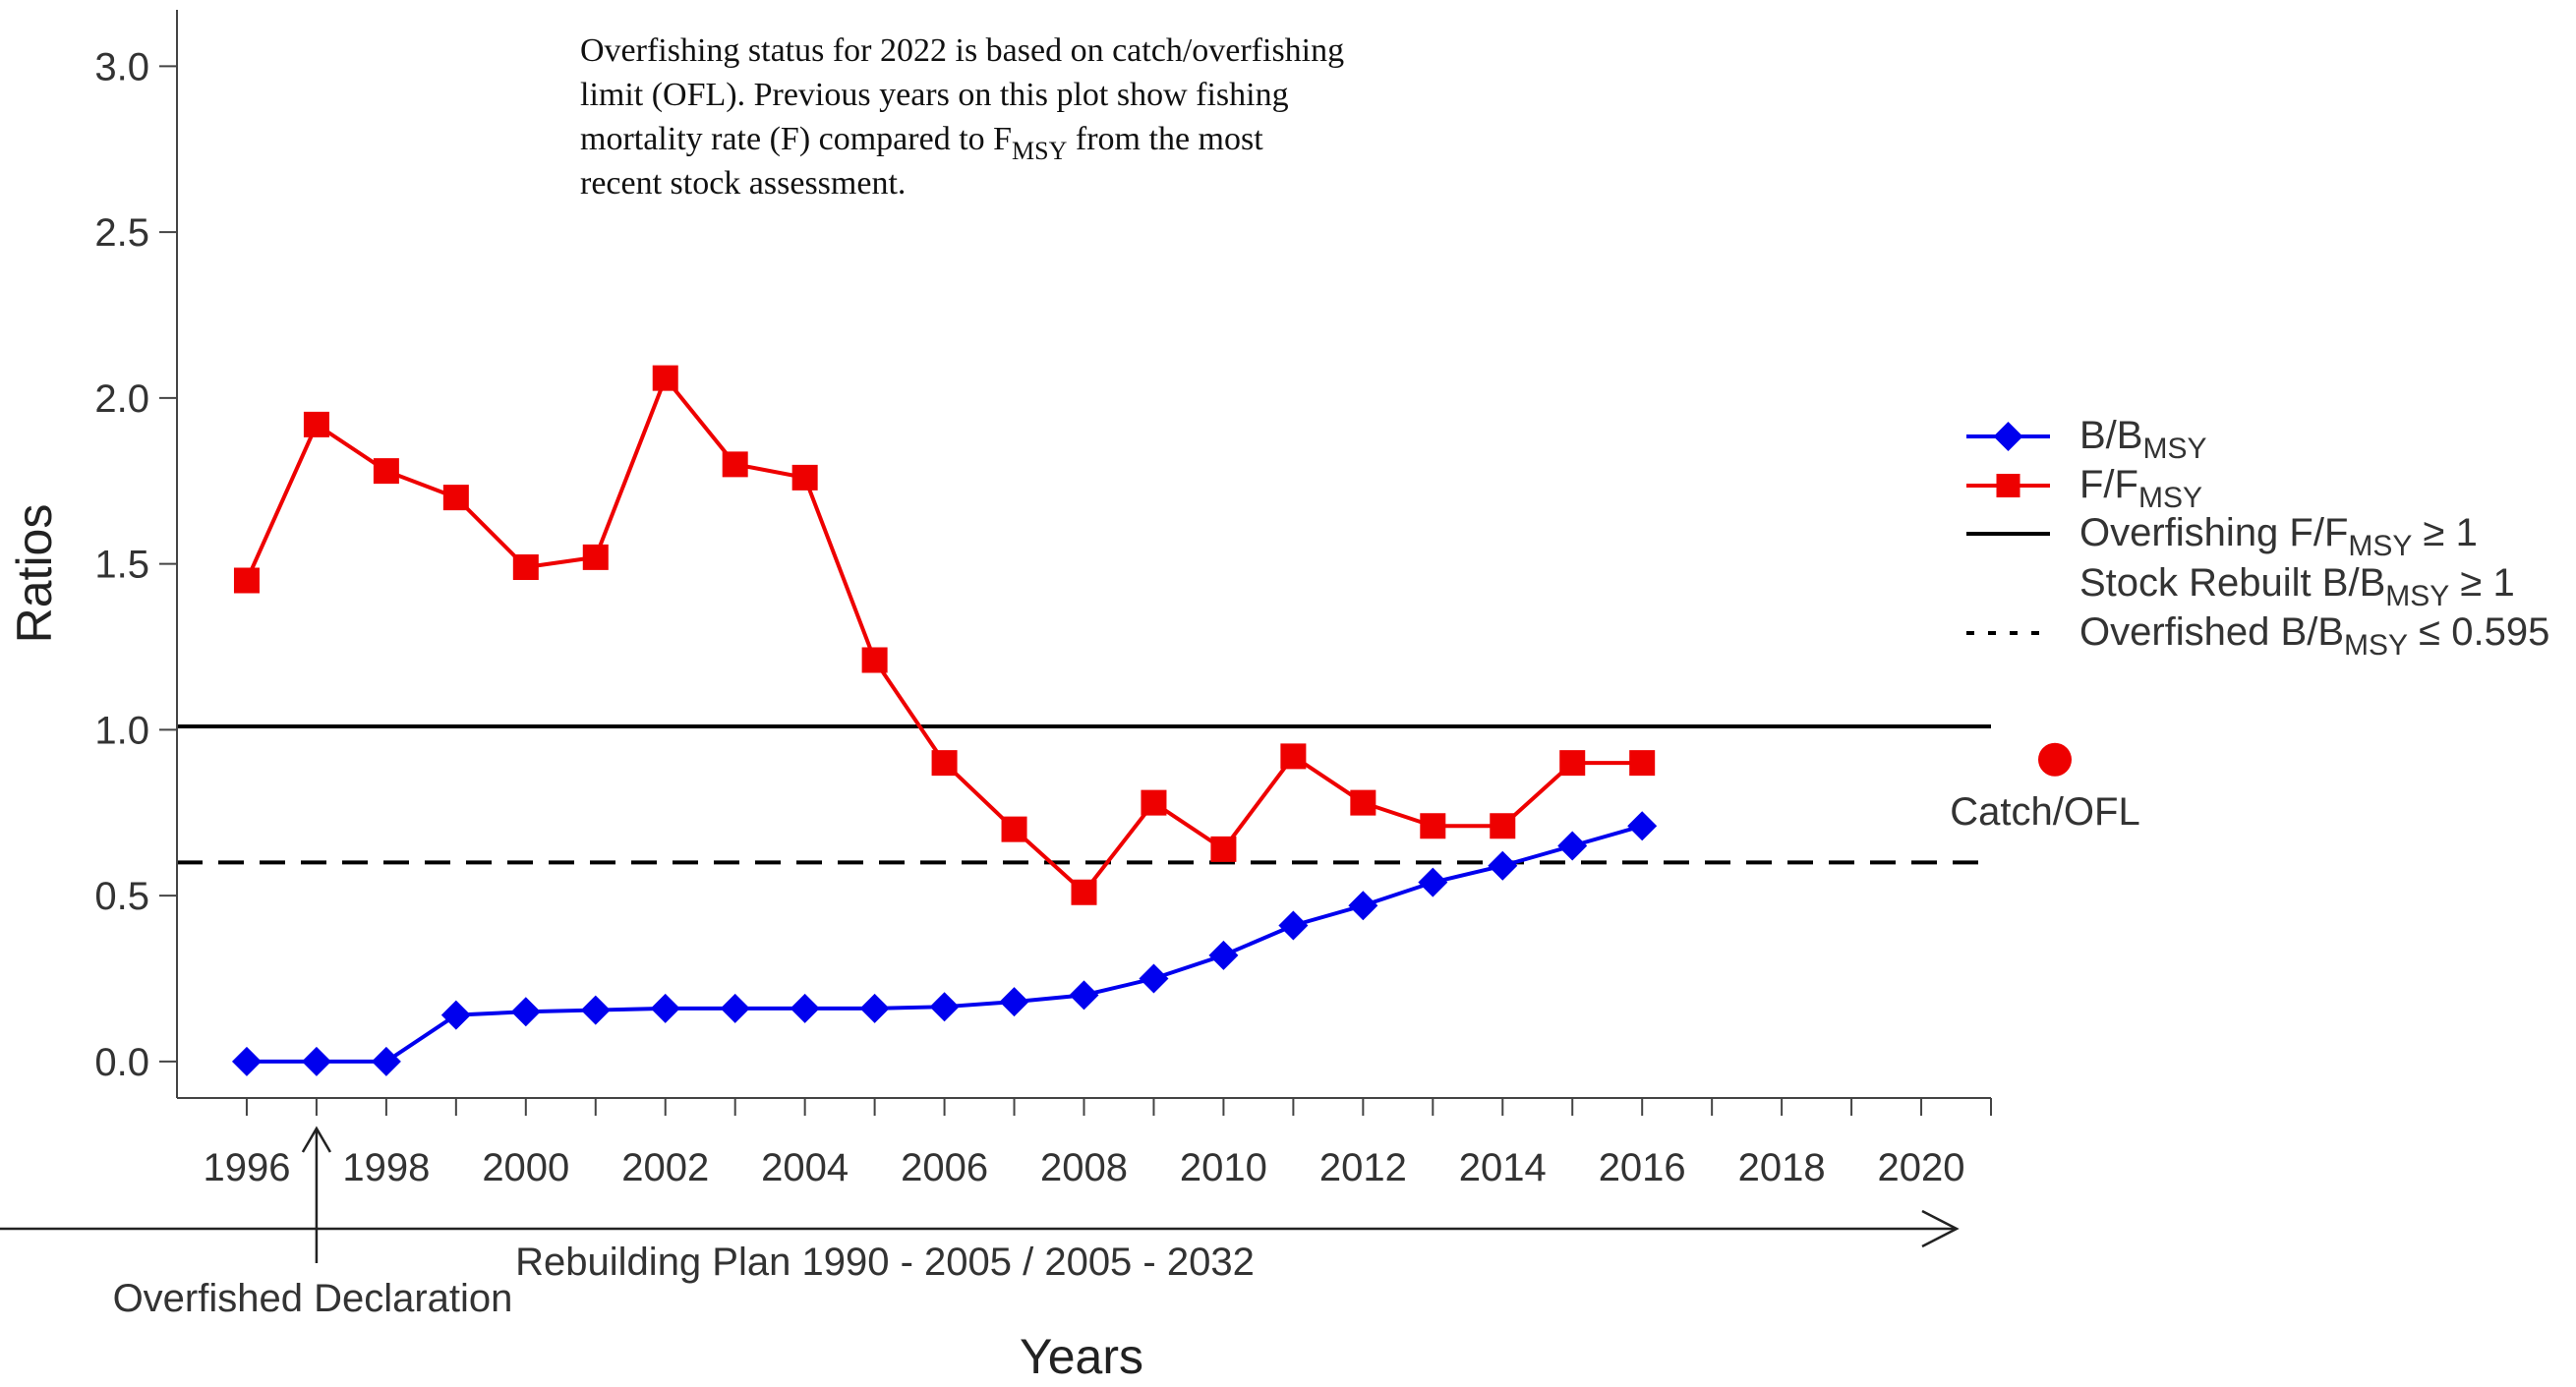 The width and height of the screenshot is (2576, 1387). Describe the element at coordinates (1940, 1228) in the screenshot. I see `rebuilding-plan-arrowhead` at that location.